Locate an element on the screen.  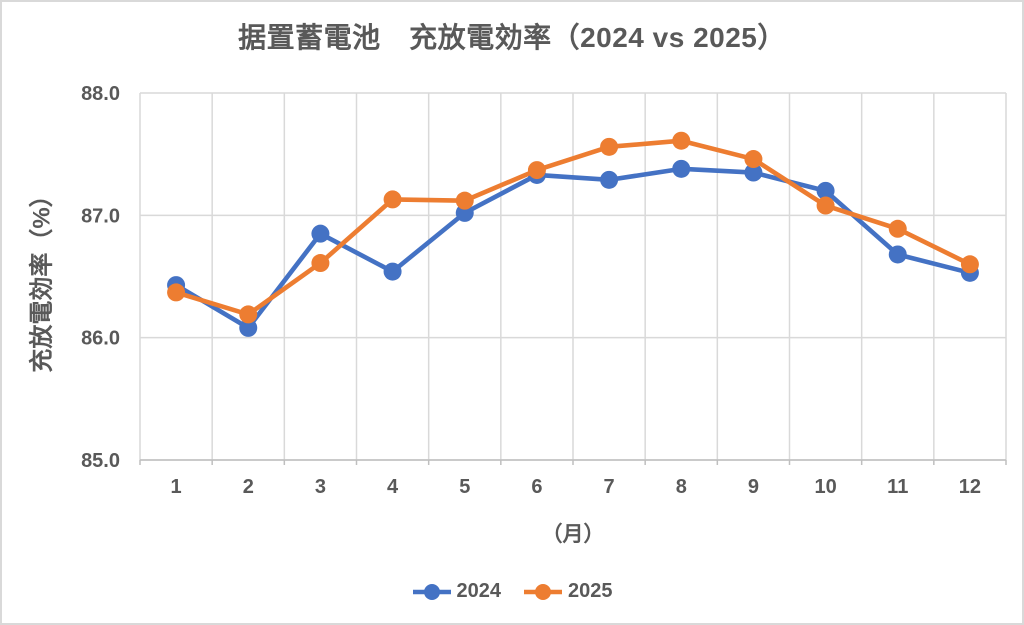
x-tick-label-12: 12 is located at coordinates (970, 487).